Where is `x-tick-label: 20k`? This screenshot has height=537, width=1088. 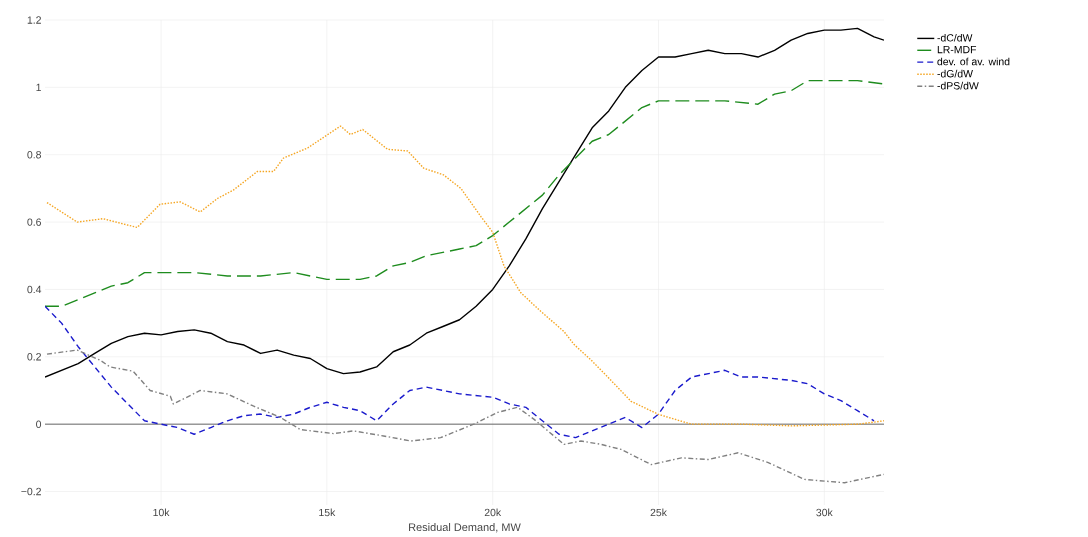
x-tick-label: 20k is located at coordinates (493, 512).